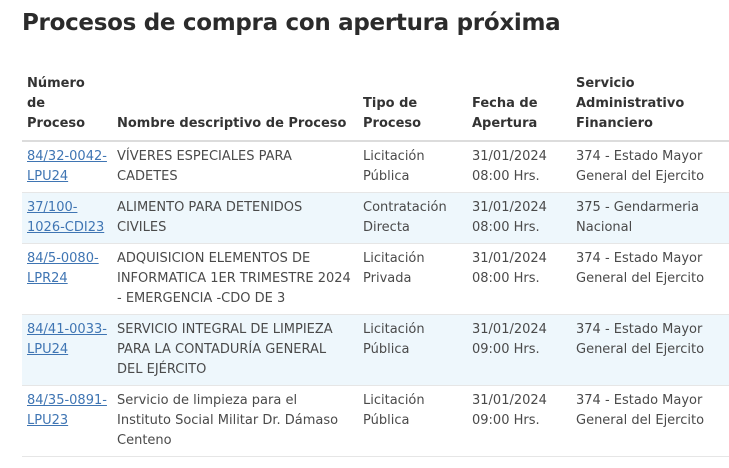 The image size is (729, 468). I want to click on cell-servicio: 375 - Gendarmeria Nacional, so click(650, 218).